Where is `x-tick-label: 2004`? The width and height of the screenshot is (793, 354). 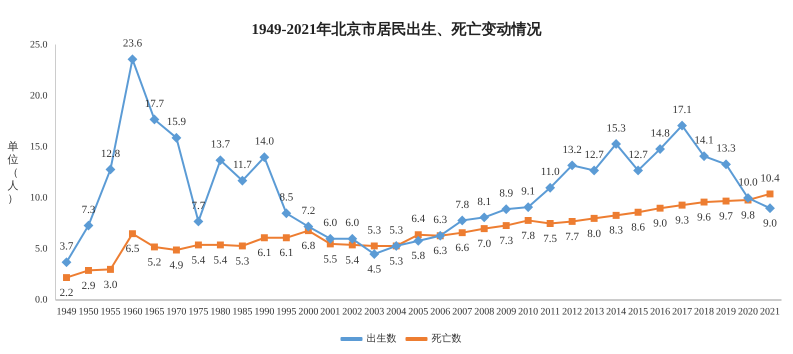
x-tick-label: 2004 is located at coordinates (396, 312).